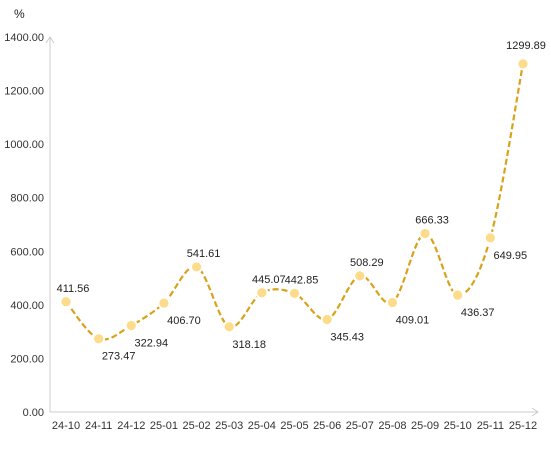 The width and height of the screenshot is (551, 451). I want to click on data-label: 436.37, so click(478, 313).